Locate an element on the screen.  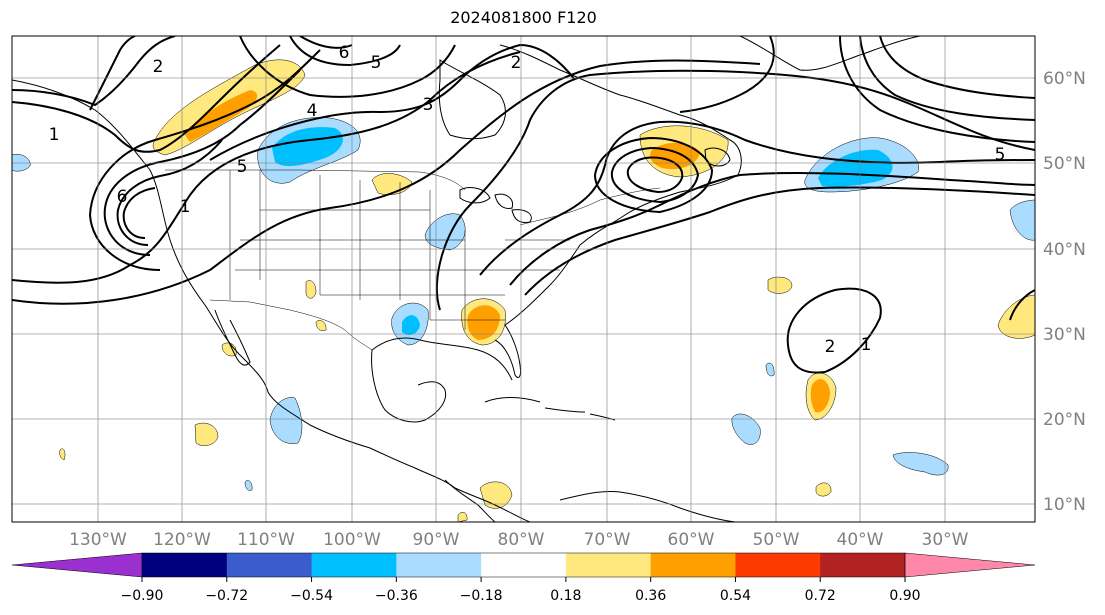
longitude-label: 100°W is located at coordinates (352, 540).